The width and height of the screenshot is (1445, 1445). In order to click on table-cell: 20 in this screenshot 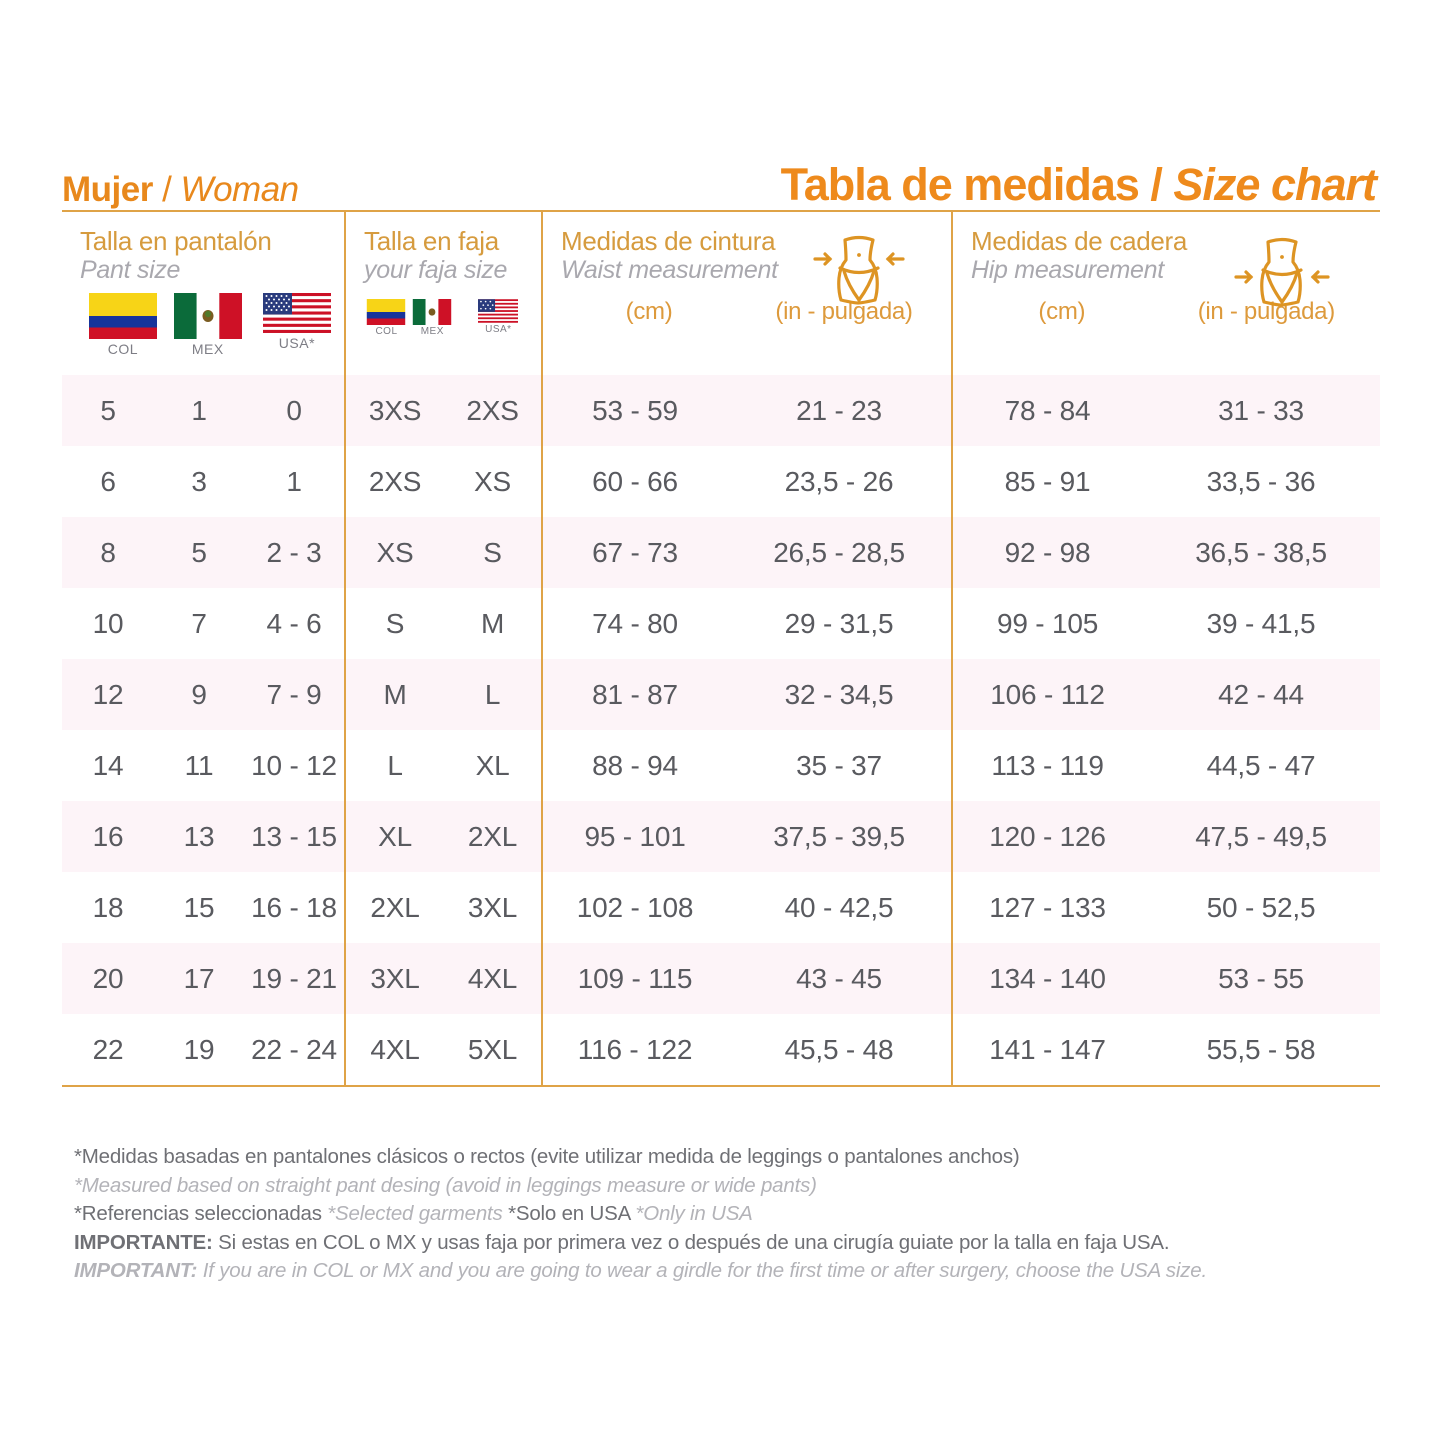, I will do `click(108, 978)`.